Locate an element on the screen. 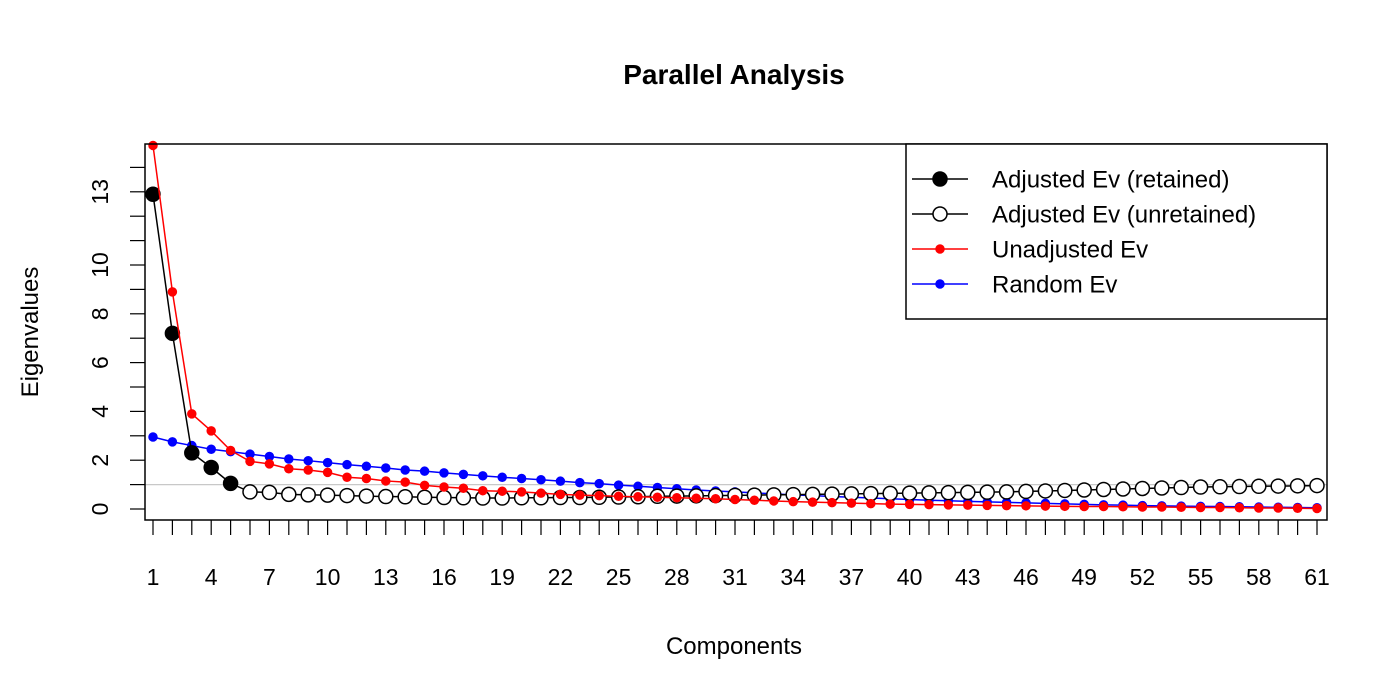  legend-label: Unadjusted Ev is located at coordinates (1070, 249).